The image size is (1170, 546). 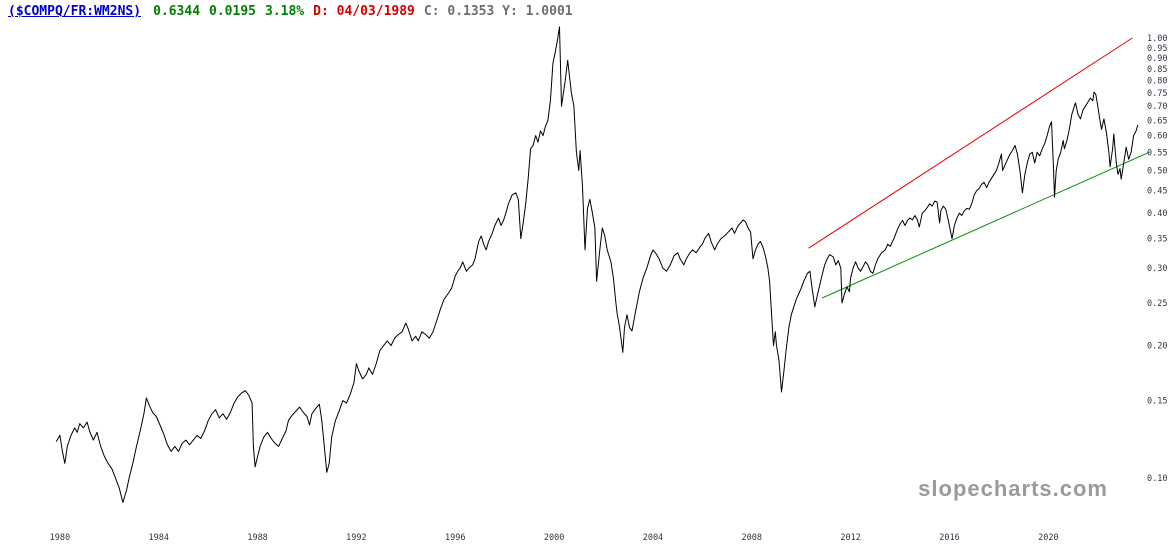 What do you see at coordinates (1157, 240) in the screenshot?
I see `y-axis-label: 0.35` at bounding box center [1157, 240].